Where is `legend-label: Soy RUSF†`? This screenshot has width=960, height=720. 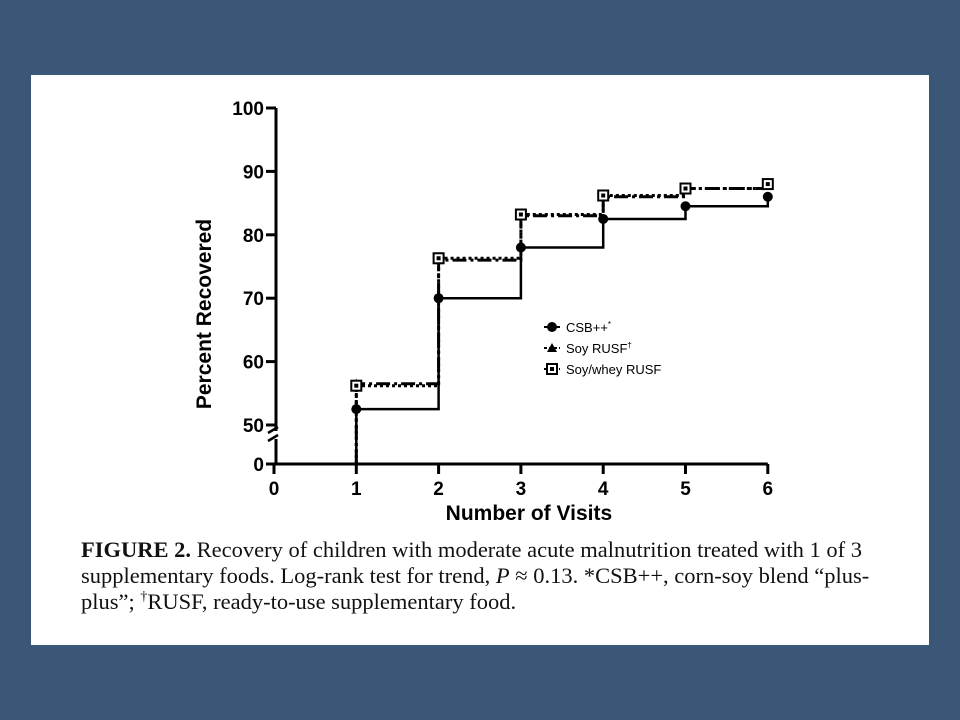 legend-label: Soy RUSF† is located at coordinates (599, 348).